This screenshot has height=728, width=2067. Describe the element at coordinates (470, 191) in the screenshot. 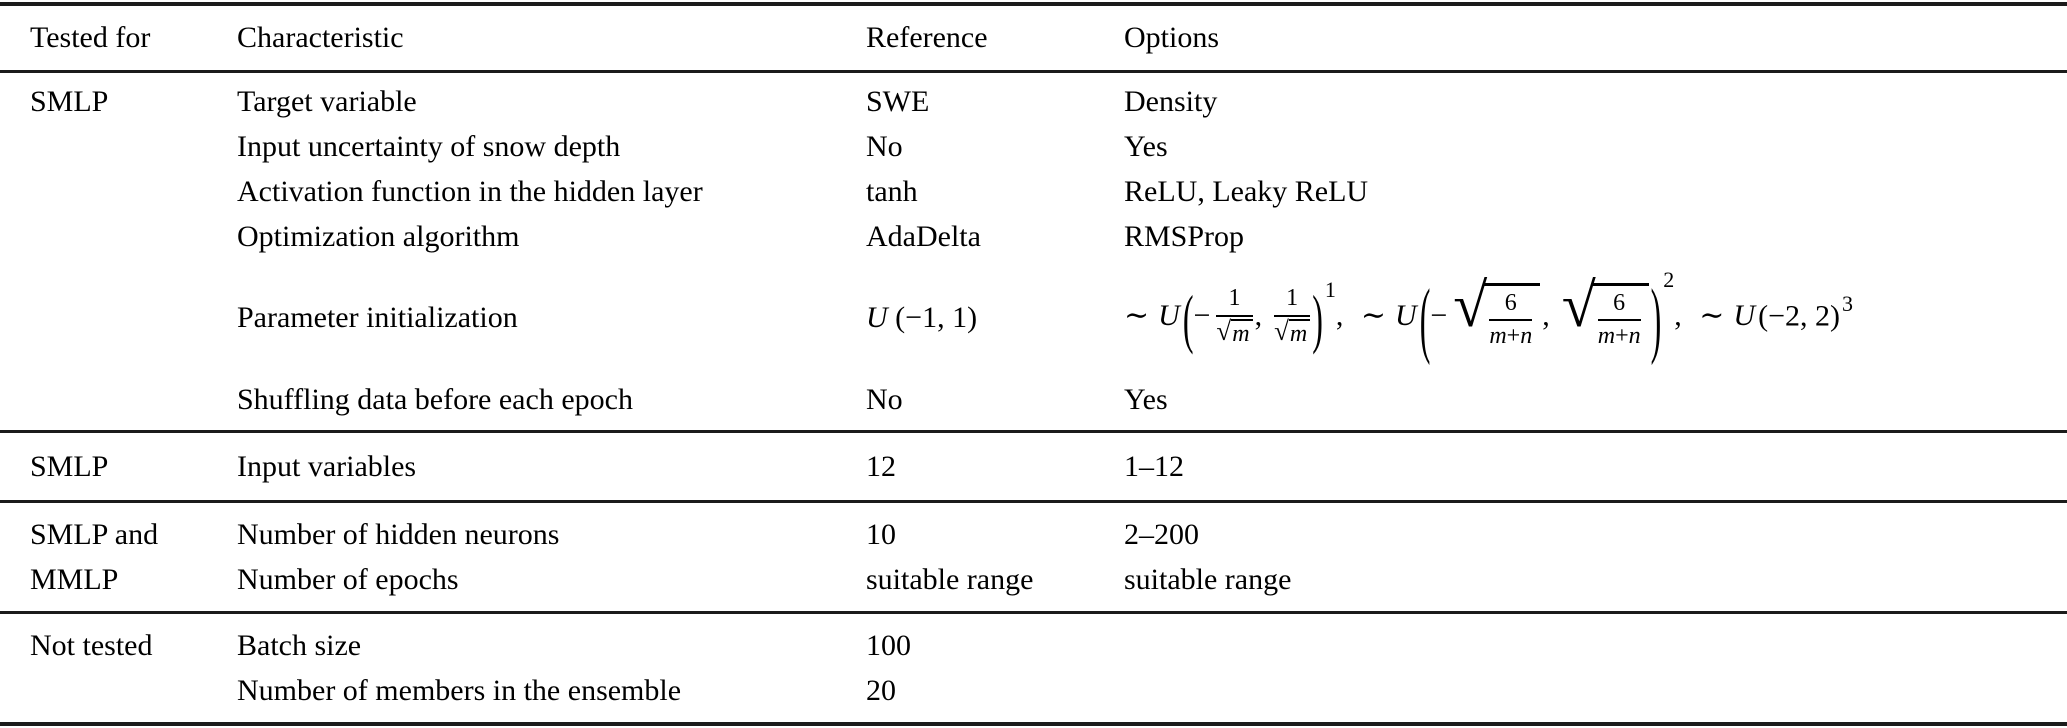

I see `cell-characteristic: Activation function in the hidden layer` at that location.